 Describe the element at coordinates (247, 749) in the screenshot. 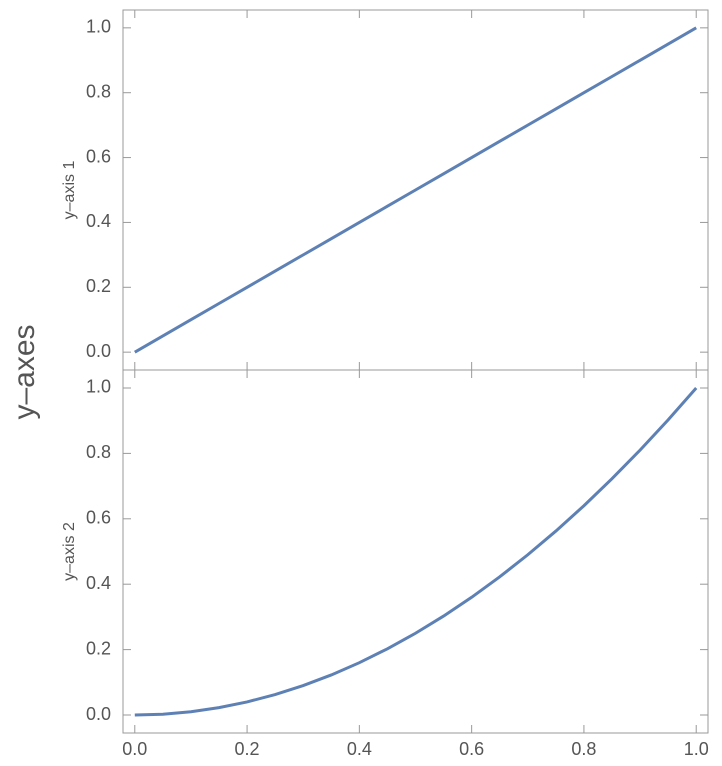

I see `x-tick-label: 0.2` at that location.